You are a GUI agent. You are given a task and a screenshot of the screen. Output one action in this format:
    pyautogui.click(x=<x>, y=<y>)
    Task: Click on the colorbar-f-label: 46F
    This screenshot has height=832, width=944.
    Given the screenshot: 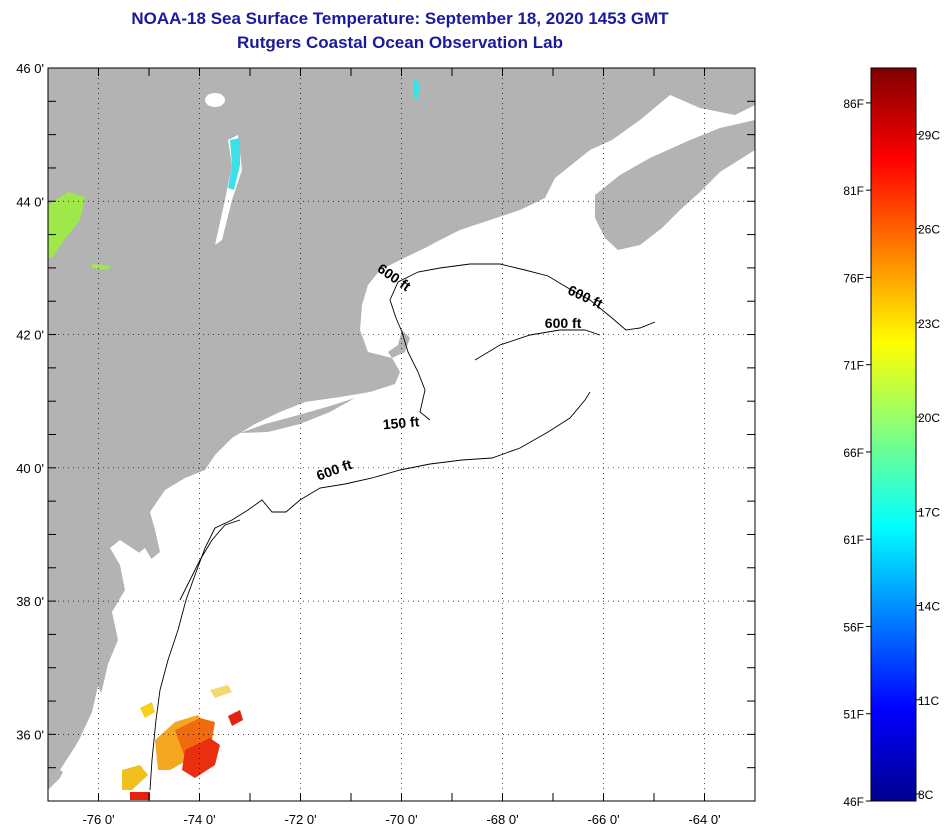 What is the action you would take?
    pyautogui.click(x=853, y=802)
    